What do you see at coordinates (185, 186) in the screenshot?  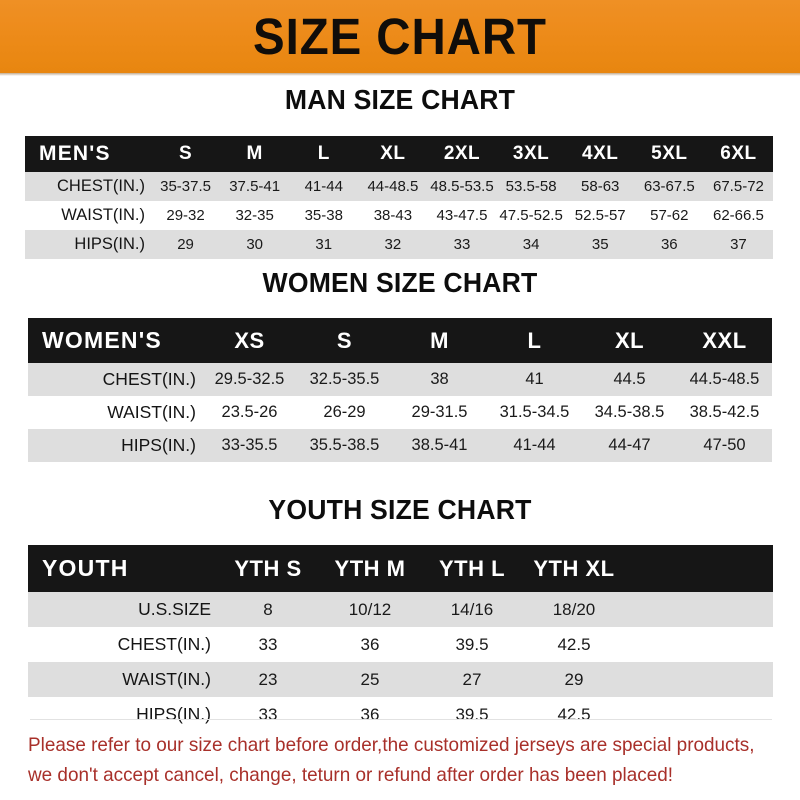 I see `man-chest-s: 35-37.5` at bounding box center [185, 186].